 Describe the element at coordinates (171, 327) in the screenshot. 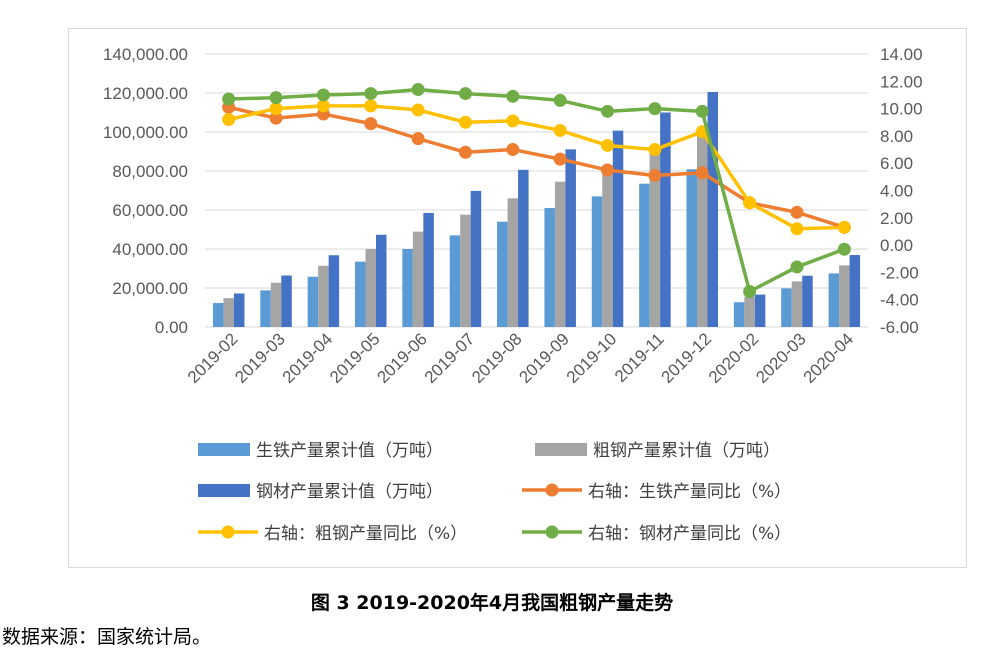

I see `left-axis-tick-label: 0.00` at that location.